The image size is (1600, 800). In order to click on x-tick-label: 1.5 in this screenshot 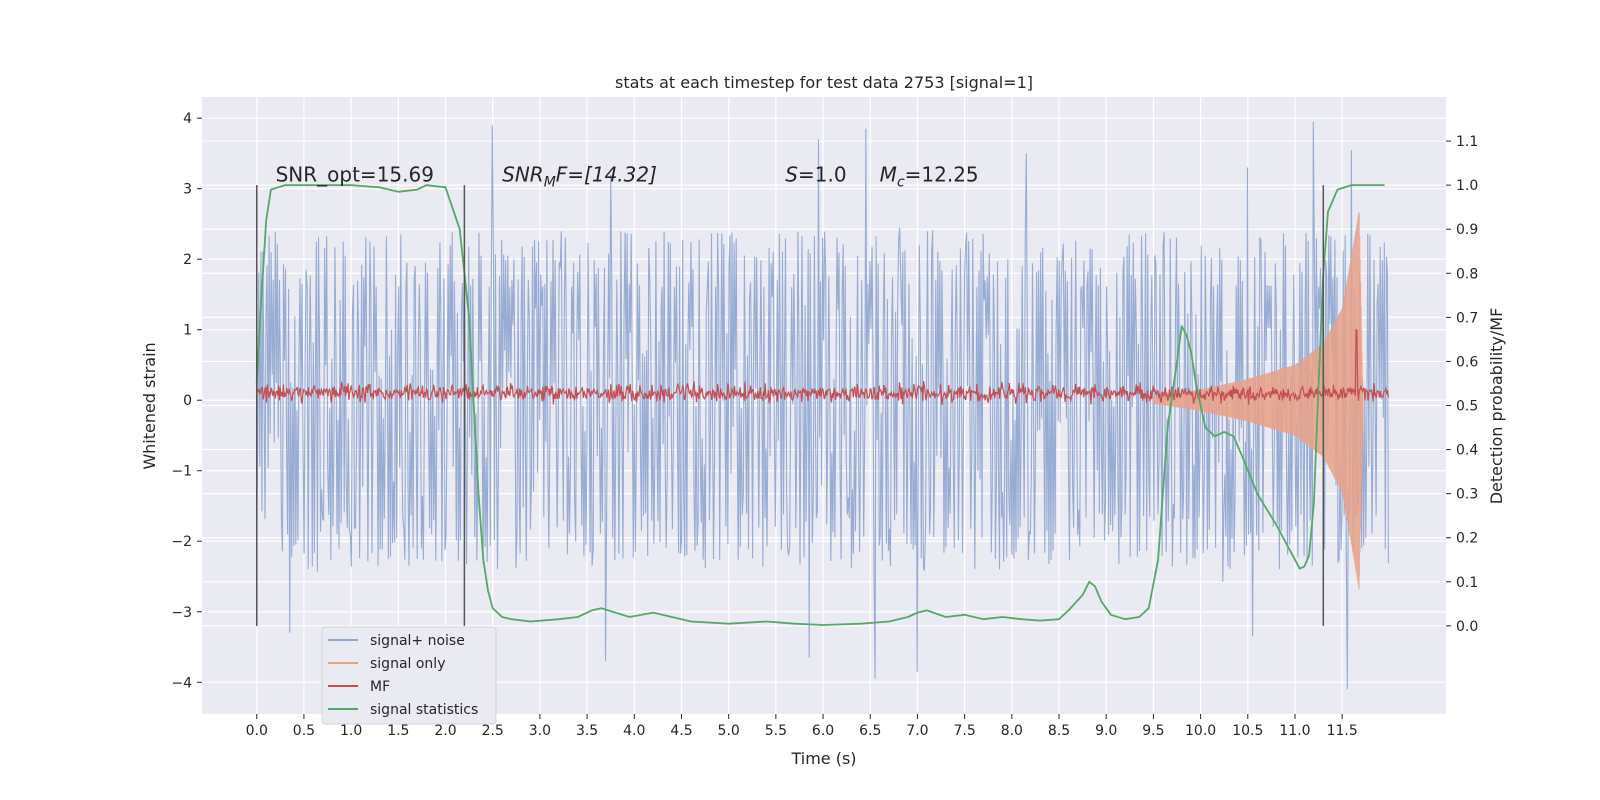, I will do `click(398, 731)`.